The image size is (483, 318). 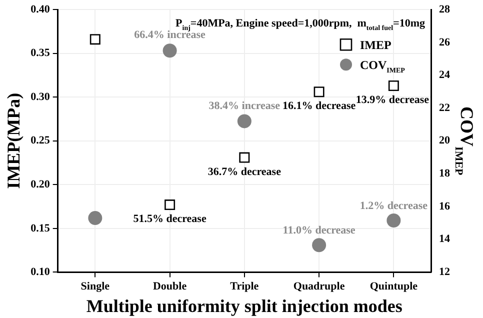 What do you see at coordinates (394, 206) in the screenshot?
I see `annotation: 1.2% decrease` at bounding box center [394, 206].